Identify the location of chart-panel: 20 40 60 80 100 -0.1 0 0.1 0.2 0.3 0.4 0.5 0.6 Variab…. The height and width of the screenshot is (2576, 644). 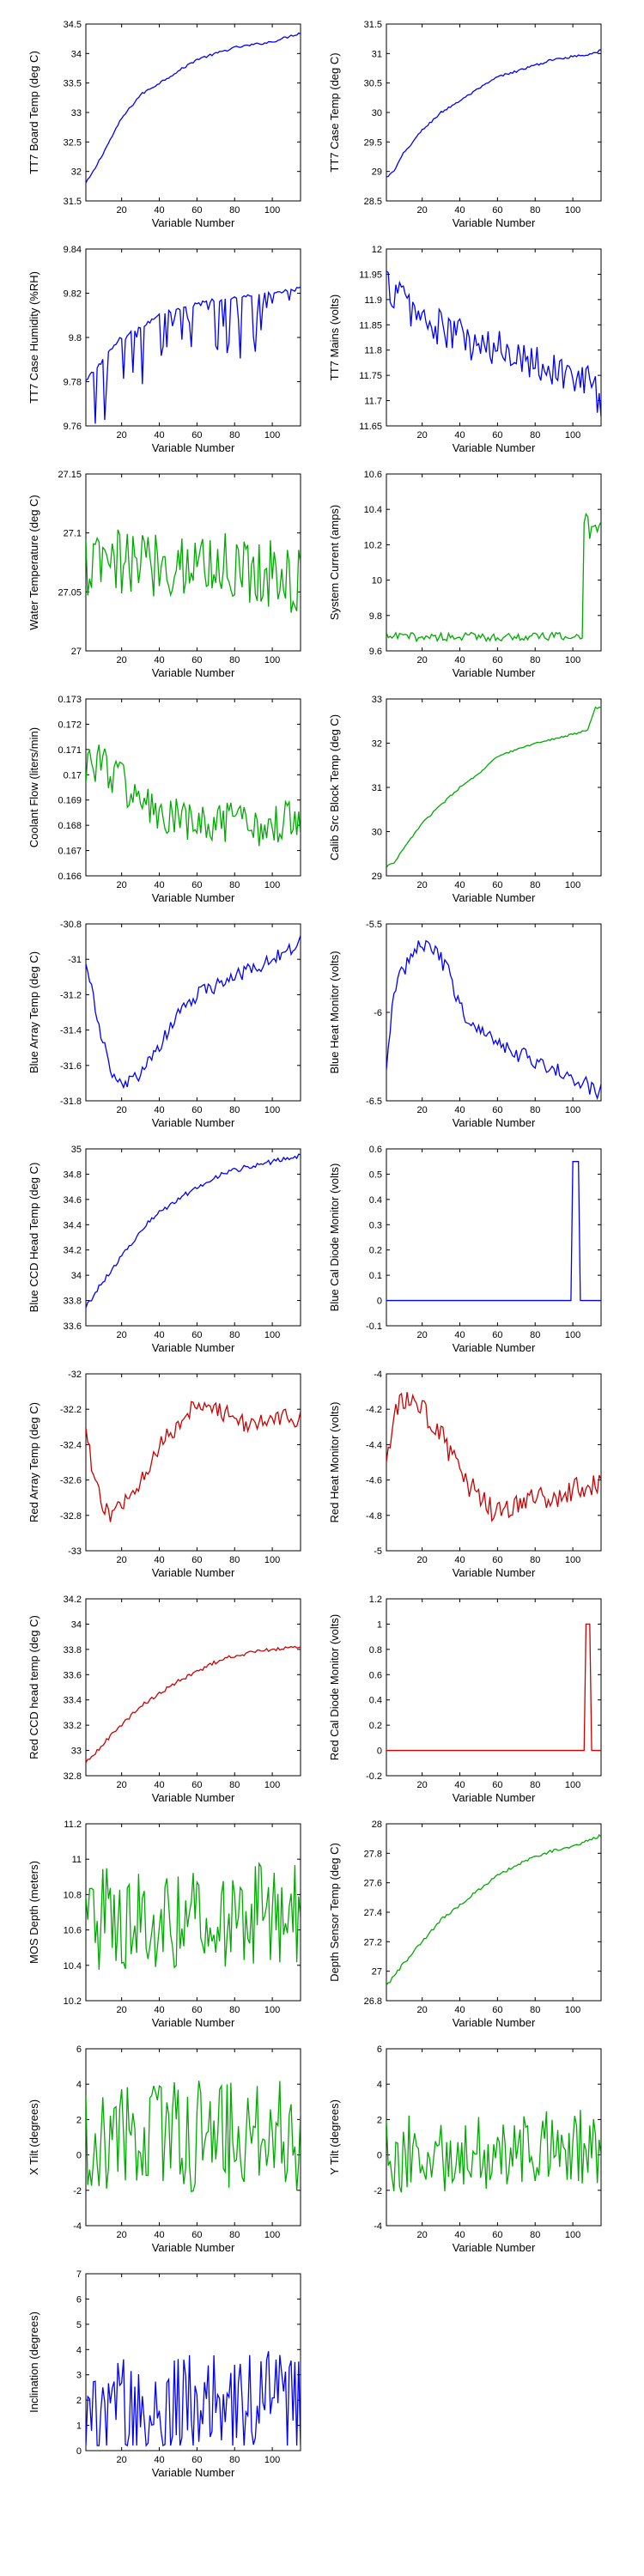
(465, 1250).